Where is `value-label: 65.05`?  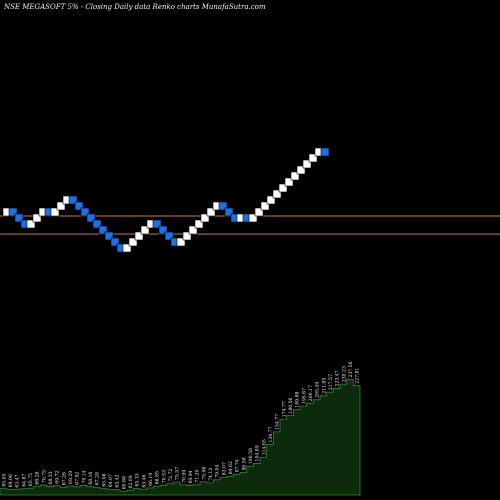 value-label: 65.05 is located at coordinates (4, 479).